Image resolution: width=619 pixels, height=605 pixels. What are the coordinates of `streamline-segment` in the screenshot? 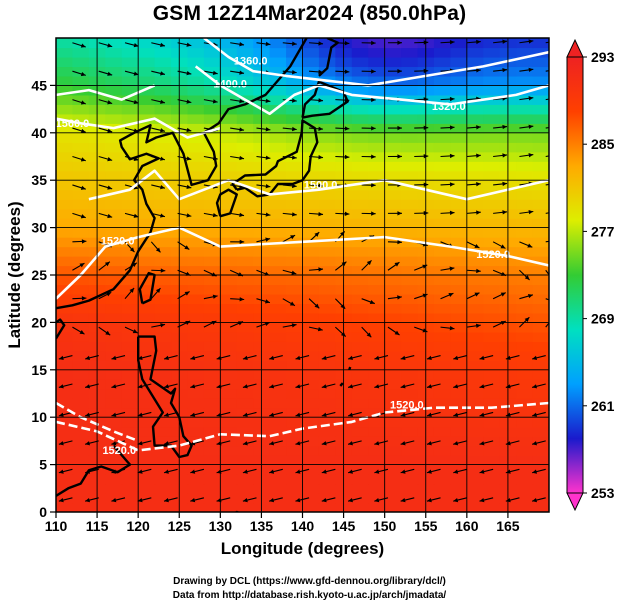 It's located at (547, 184).